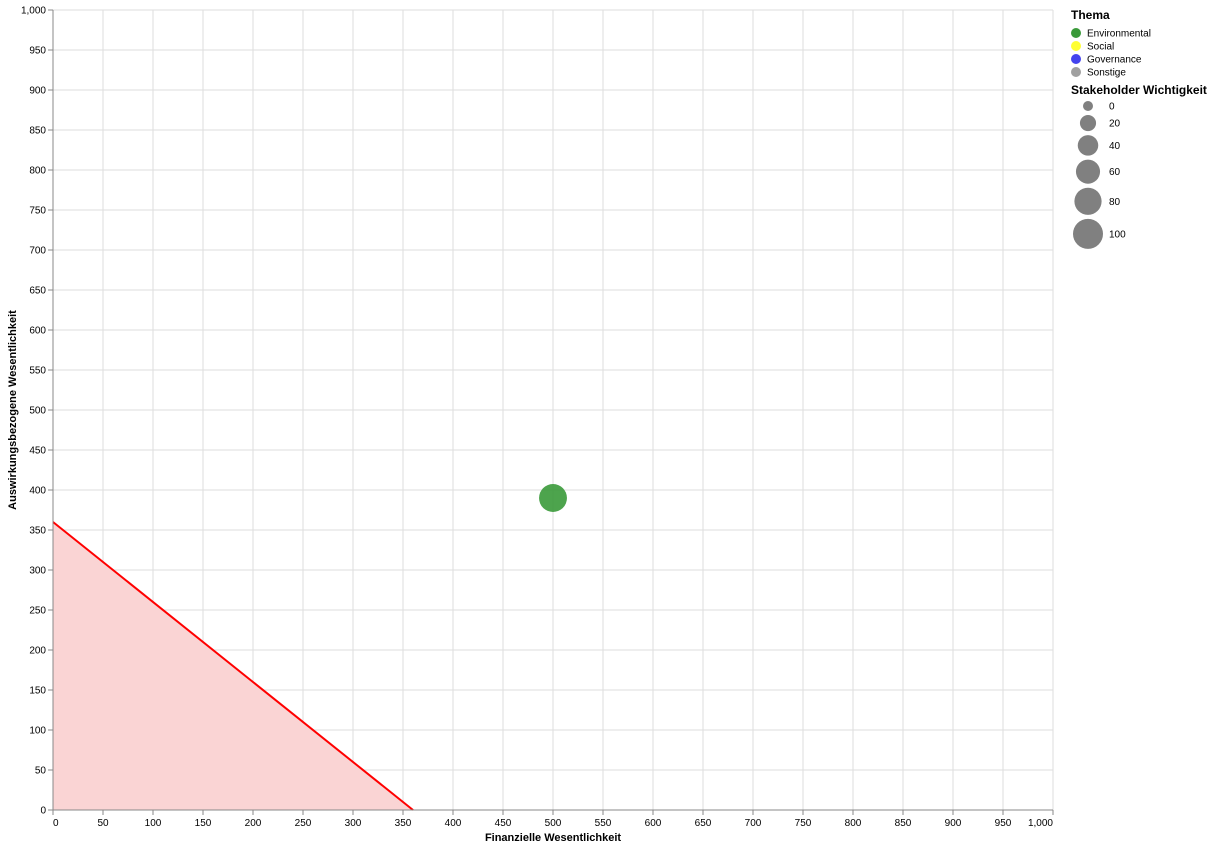 The image size is (1212, 852). Describe the element at coordinates (43, 811) in the screenshot. I see `y-tick-label: 0` at that location.